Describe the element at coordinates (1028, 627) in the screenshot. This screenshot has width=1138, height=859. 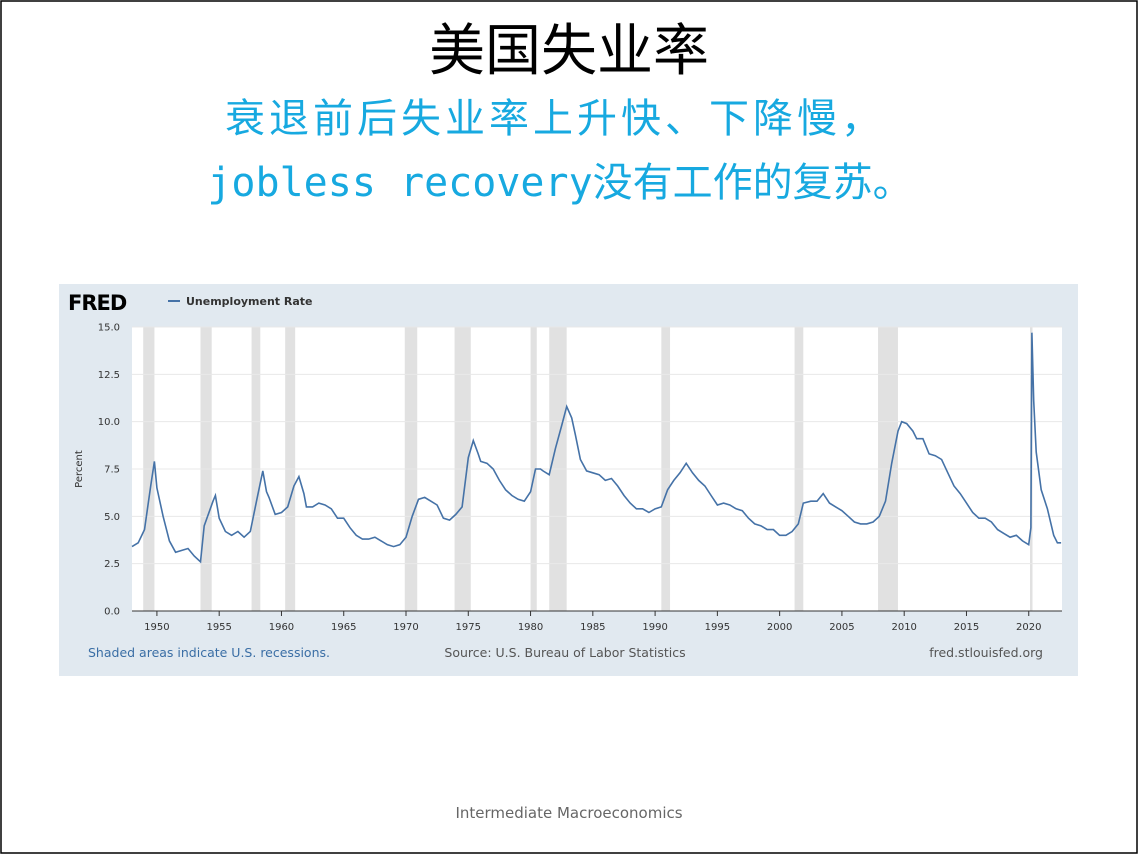
I see `x-tick-label: 2020` at that location.